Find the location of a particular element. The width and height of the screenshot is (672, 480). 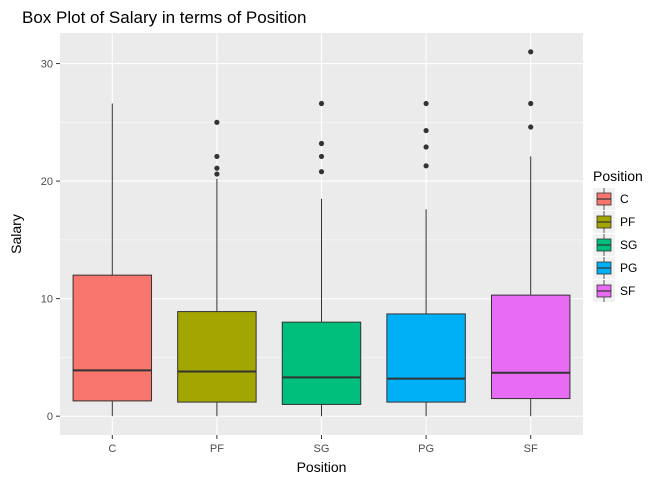

legend-title: Position is located at coordinates (618, 176).